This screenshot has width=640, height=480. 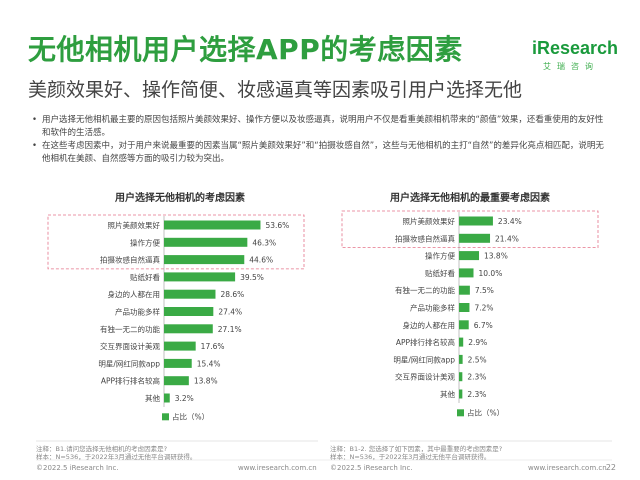 I want to click on chart-left-title: 用户选择无他相机的考虑因素, so click(x=179, y=197).